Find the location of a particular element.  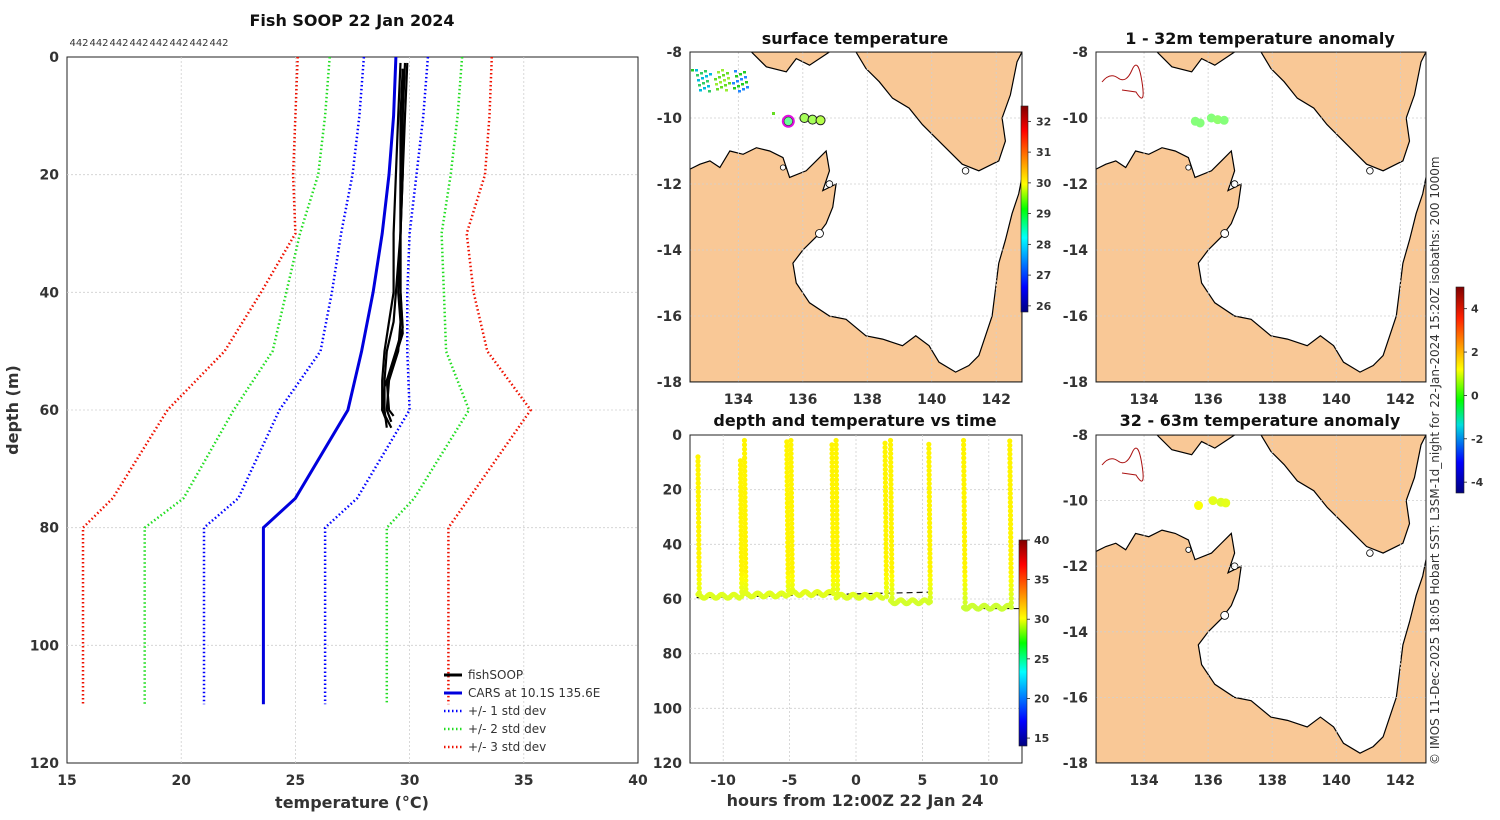

map-lon-tick-label: 142 is located at coordinates (996, 400).